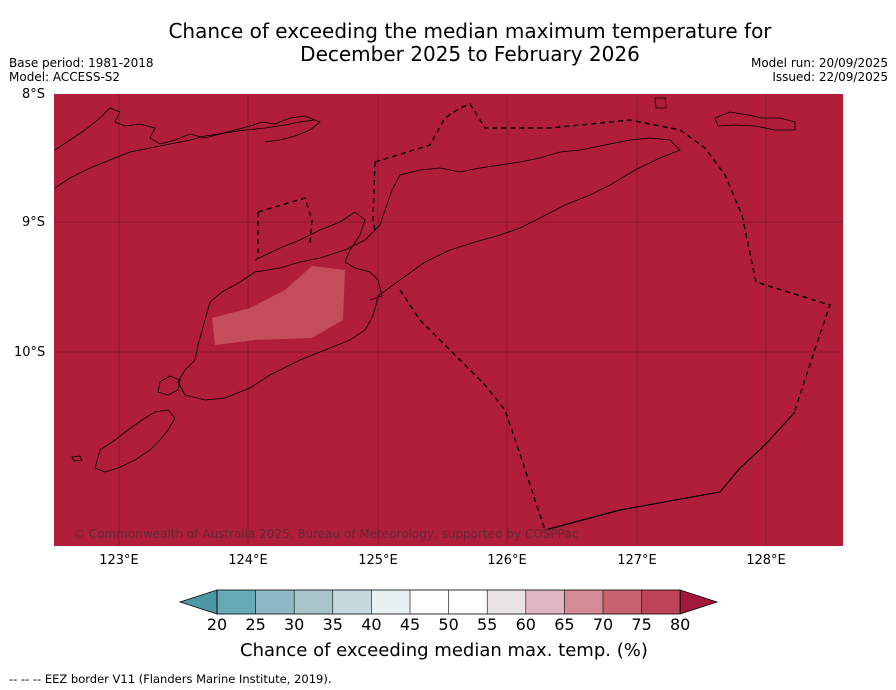 The width and height of the screenshot is (896, 690). I want to click on colorbar-tick-label: 60, so click(525, 624).